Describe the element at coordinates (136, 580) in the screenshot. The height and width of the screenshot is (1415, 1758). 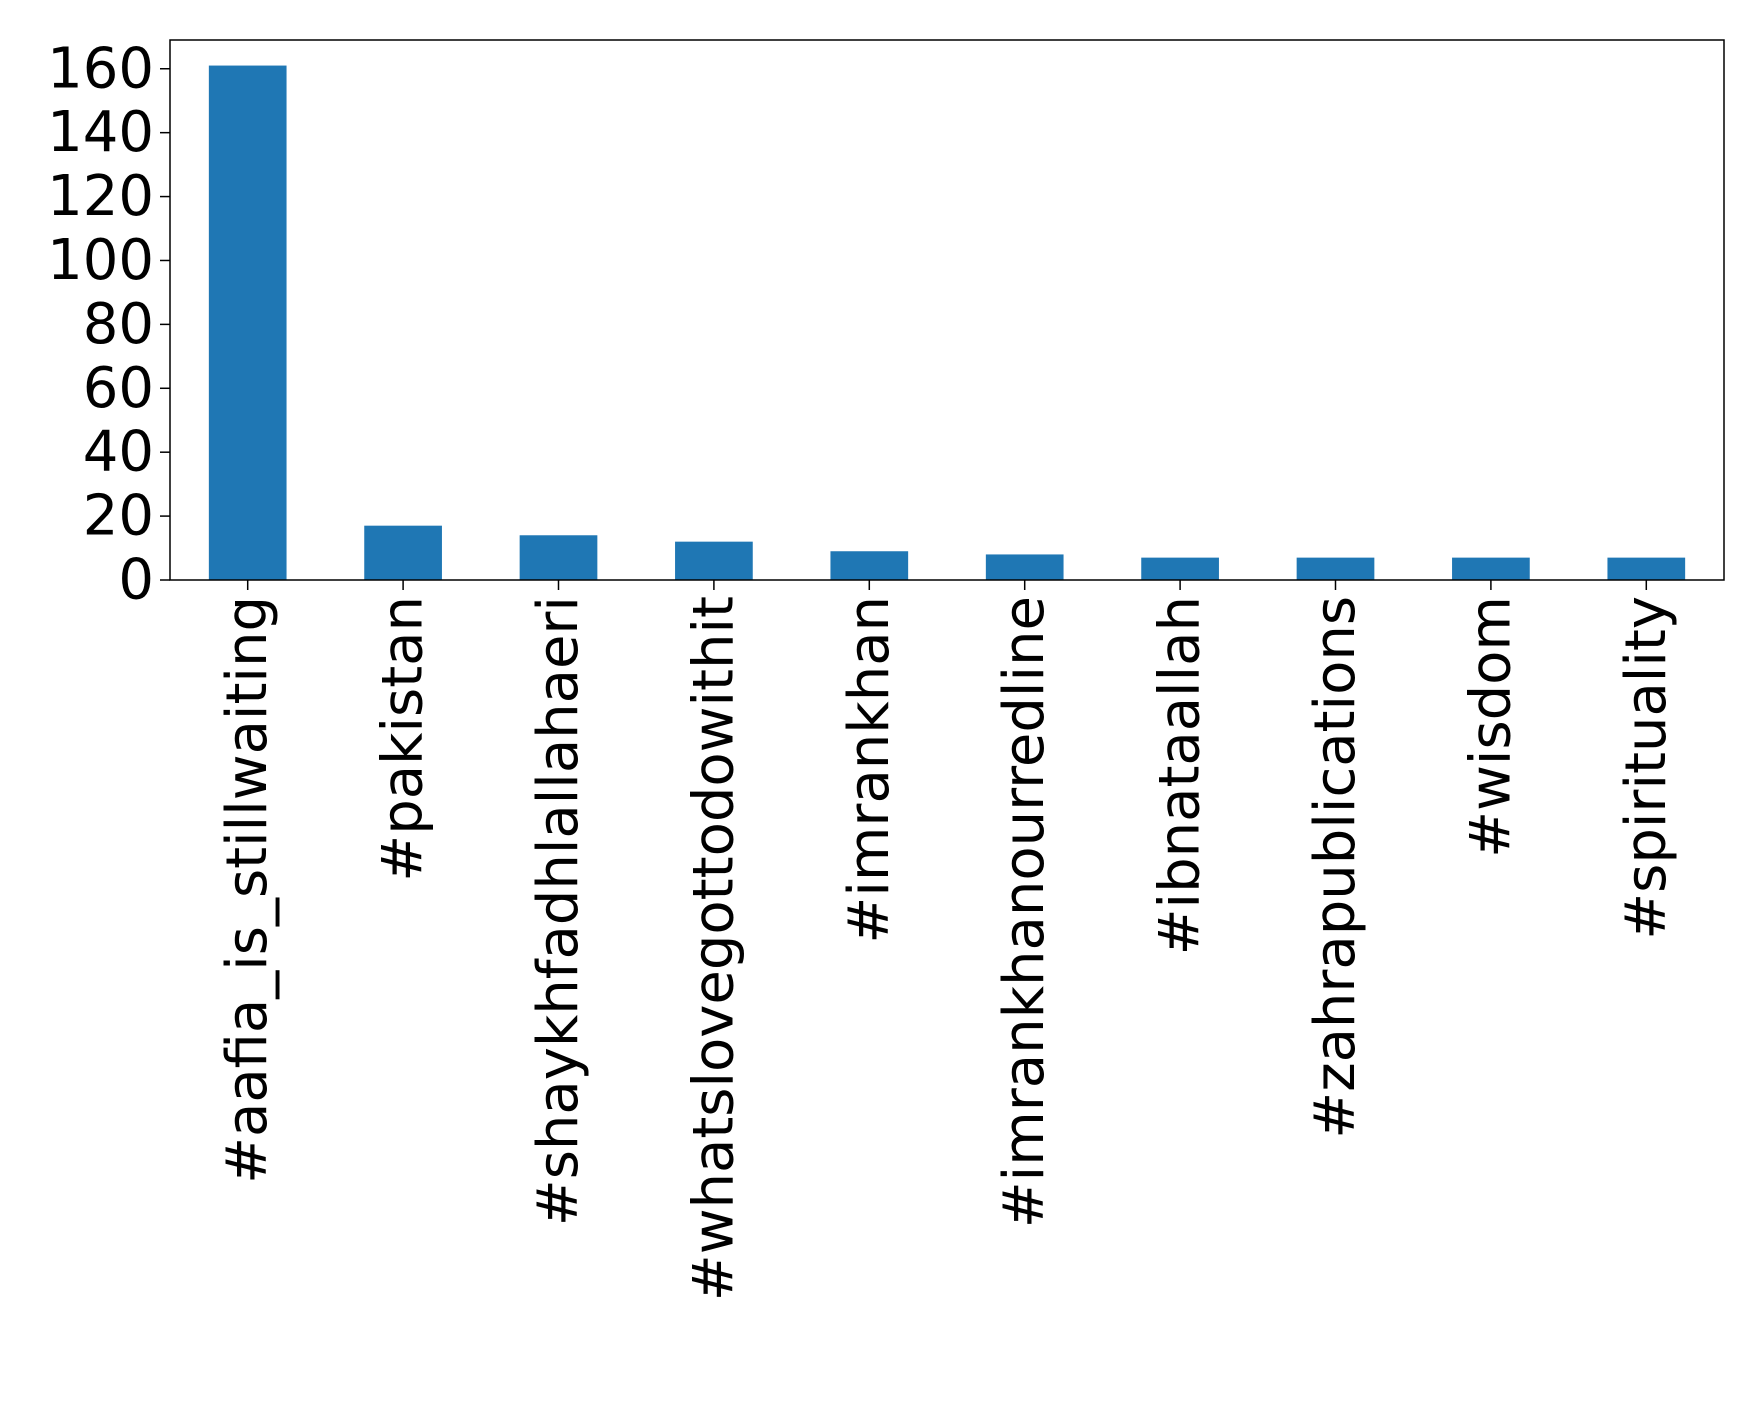
I see `y-tick-label-0: 0` at that location.